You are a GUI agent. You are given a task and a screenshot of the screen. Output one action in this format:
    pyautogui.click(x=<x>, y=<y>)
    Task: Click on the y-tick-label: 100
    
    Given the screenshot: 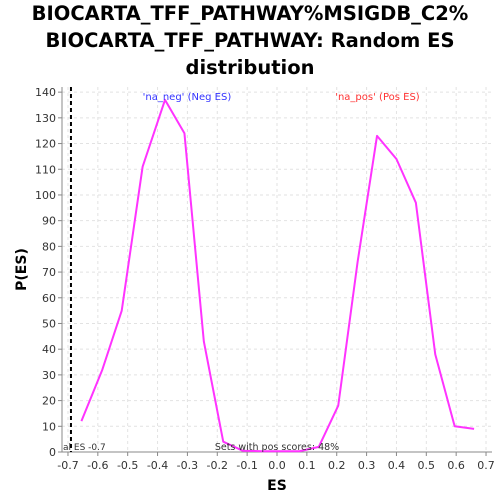 What is the action you would take?
    pyautogui.click(x=45, y=195)
    